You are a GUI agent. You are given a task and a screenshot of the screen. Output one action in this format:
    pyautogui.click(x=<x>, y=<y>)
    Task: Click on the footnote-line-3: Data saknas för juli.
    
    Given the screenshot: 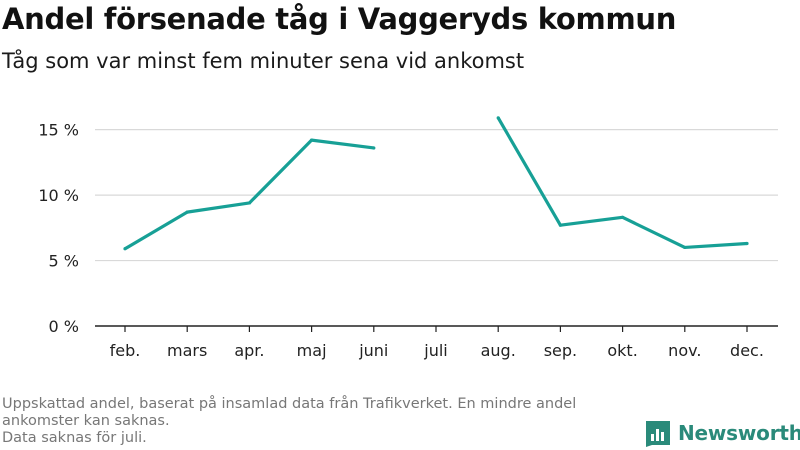 What is the action you would take?
    pyautogui.click(x=74, y=438)
    